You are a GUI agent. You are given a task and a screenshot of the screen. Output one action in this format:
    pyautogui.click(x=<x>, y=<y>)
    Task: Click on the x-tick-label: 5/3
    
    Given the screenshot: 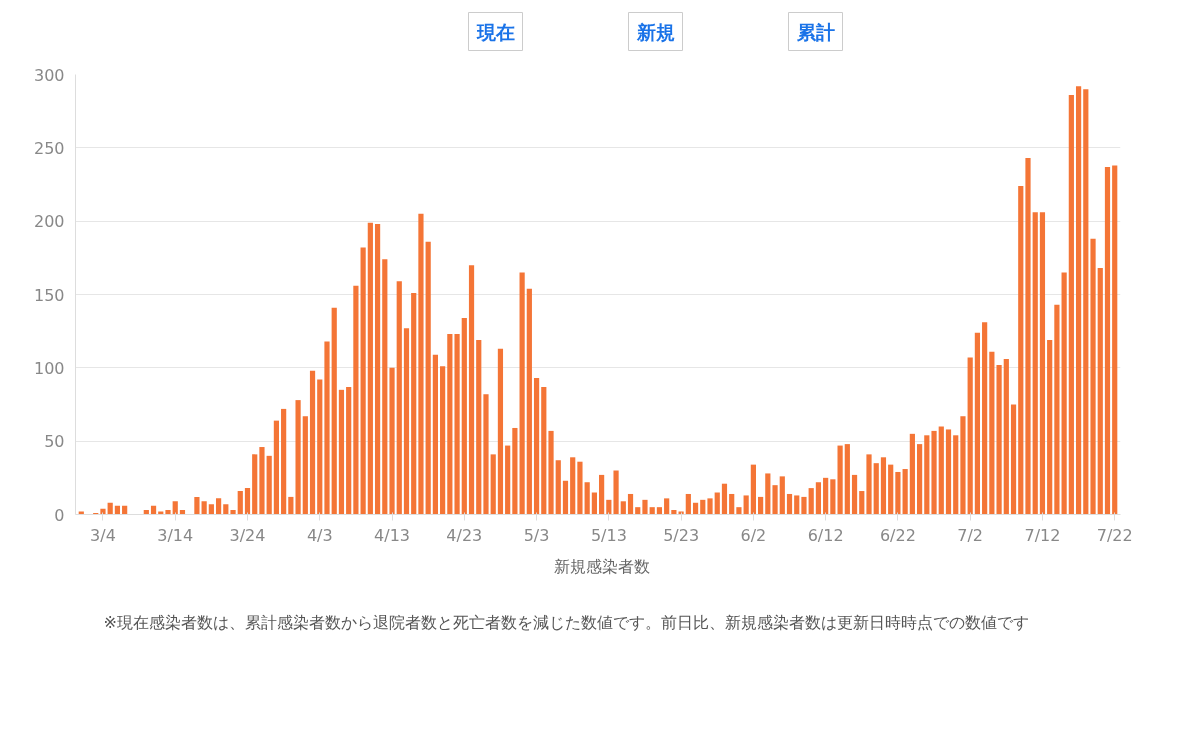 What is the action you would take?
    pyautogui.click(x=536, y=535)
    